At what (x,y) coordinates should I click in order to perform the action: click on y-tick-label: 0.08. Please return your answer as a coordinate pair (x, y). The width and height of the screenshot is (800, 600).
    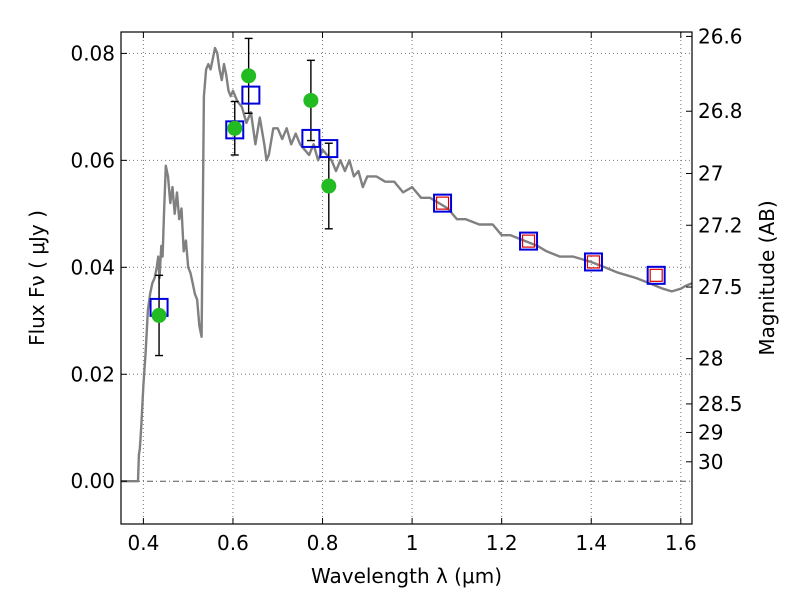
    Looking at the image, I should click on (92, 53).